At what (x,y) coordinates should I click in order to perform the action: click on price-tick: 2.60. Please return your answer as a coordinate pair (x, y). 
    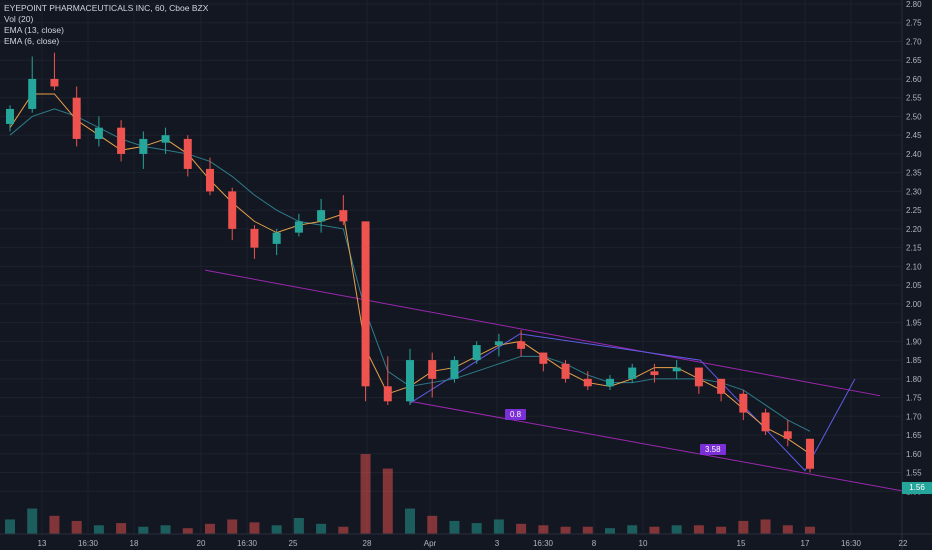
    Looking at the image, I should click on (914, 79).